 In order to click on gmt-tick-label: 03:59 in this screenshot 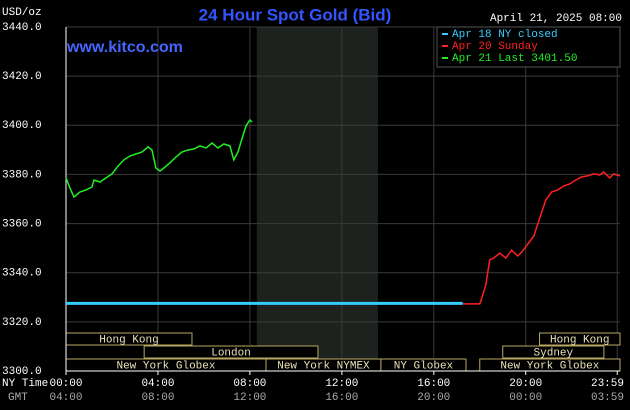, I will do `click(607, 398)`.